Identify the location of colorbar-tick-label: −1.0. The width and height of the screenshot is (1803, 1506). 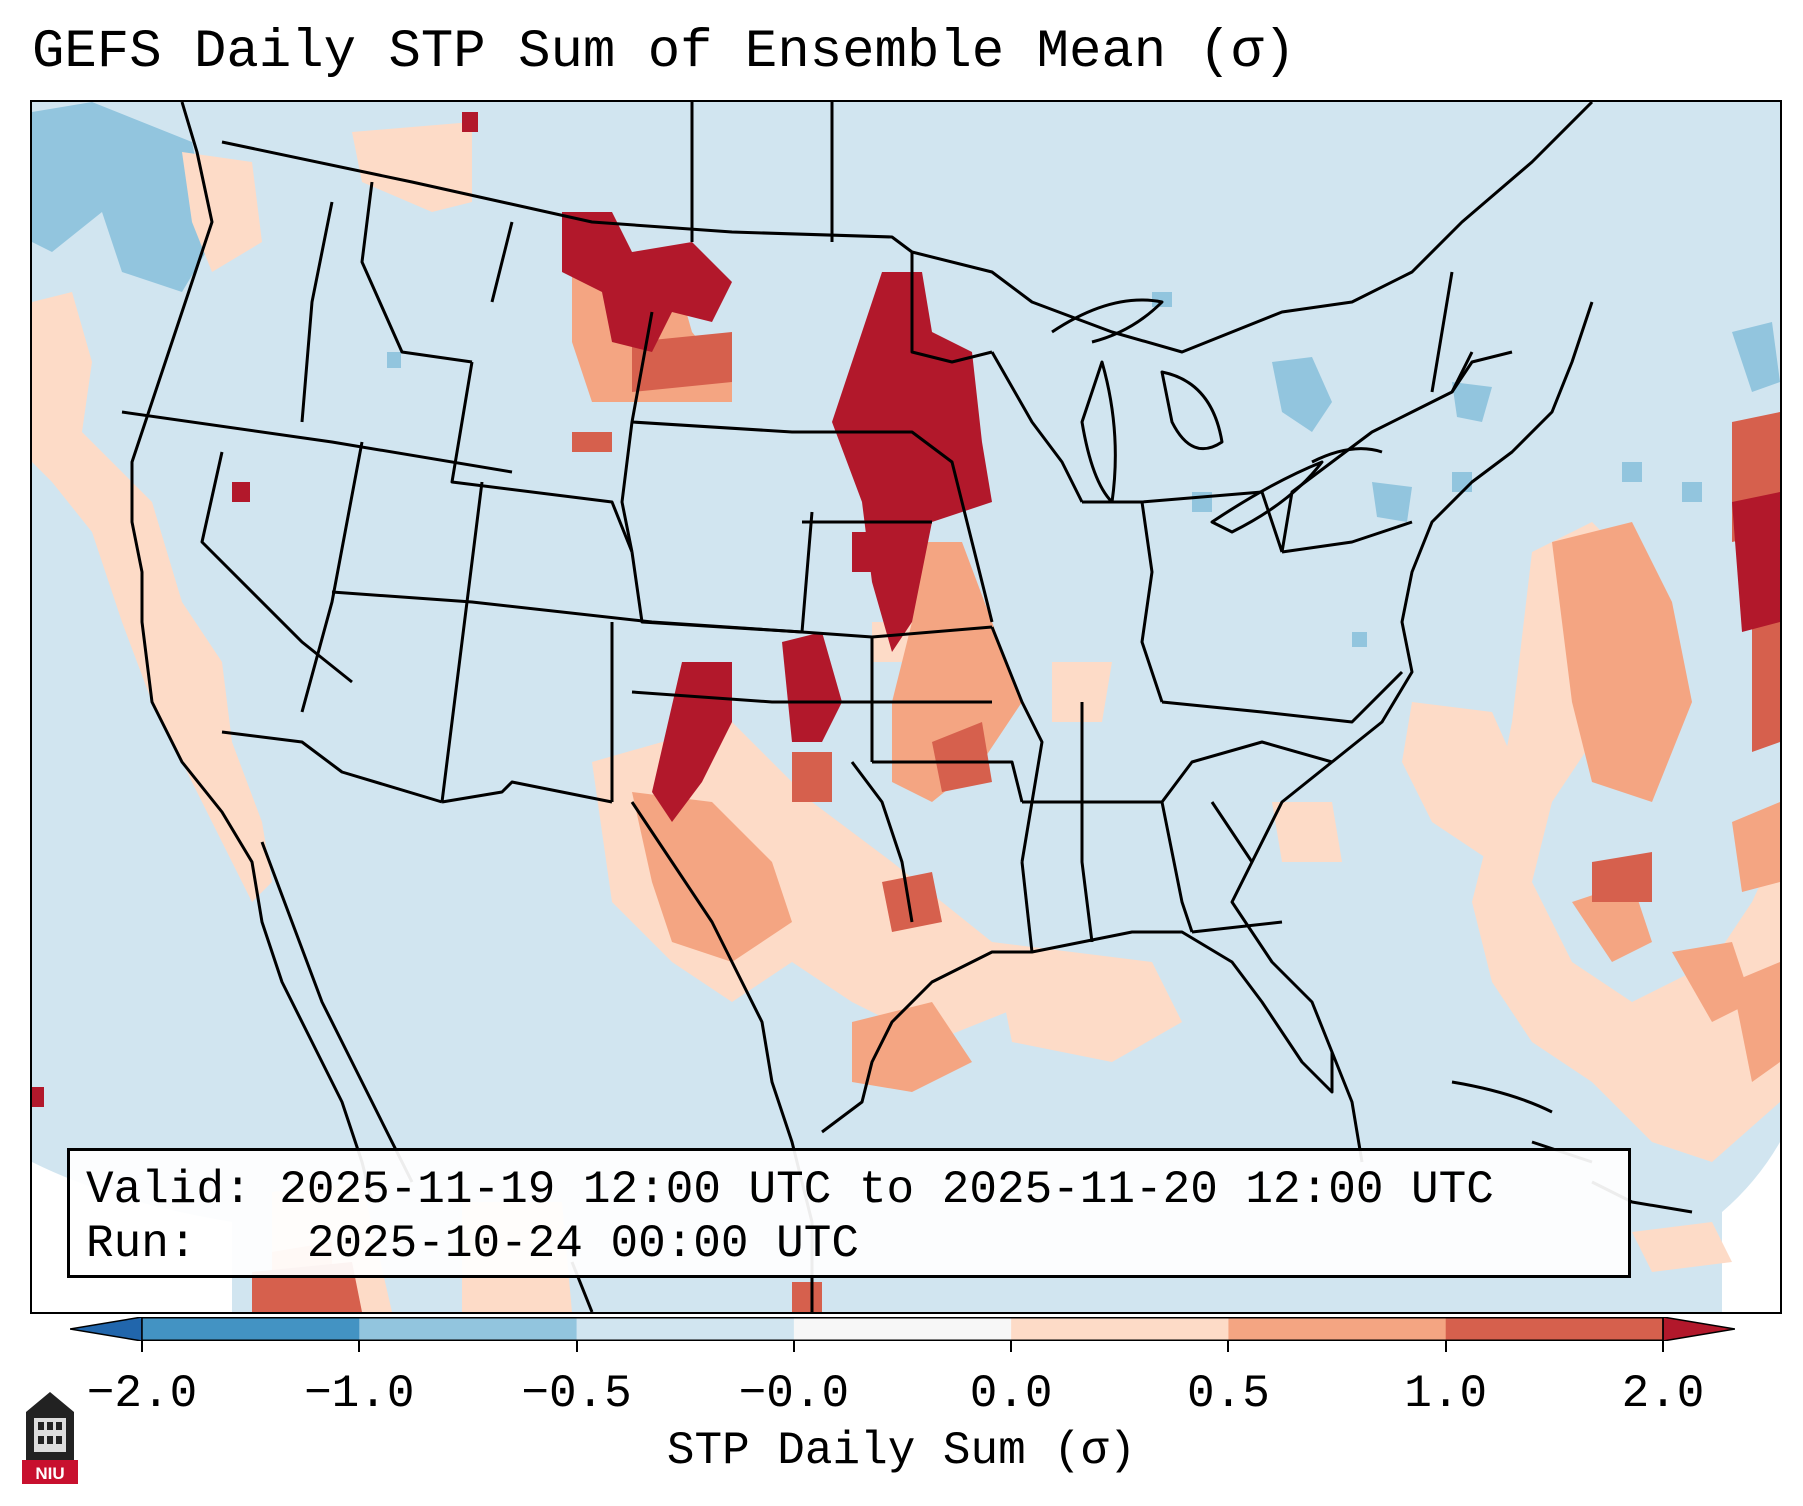
(359, 1394).